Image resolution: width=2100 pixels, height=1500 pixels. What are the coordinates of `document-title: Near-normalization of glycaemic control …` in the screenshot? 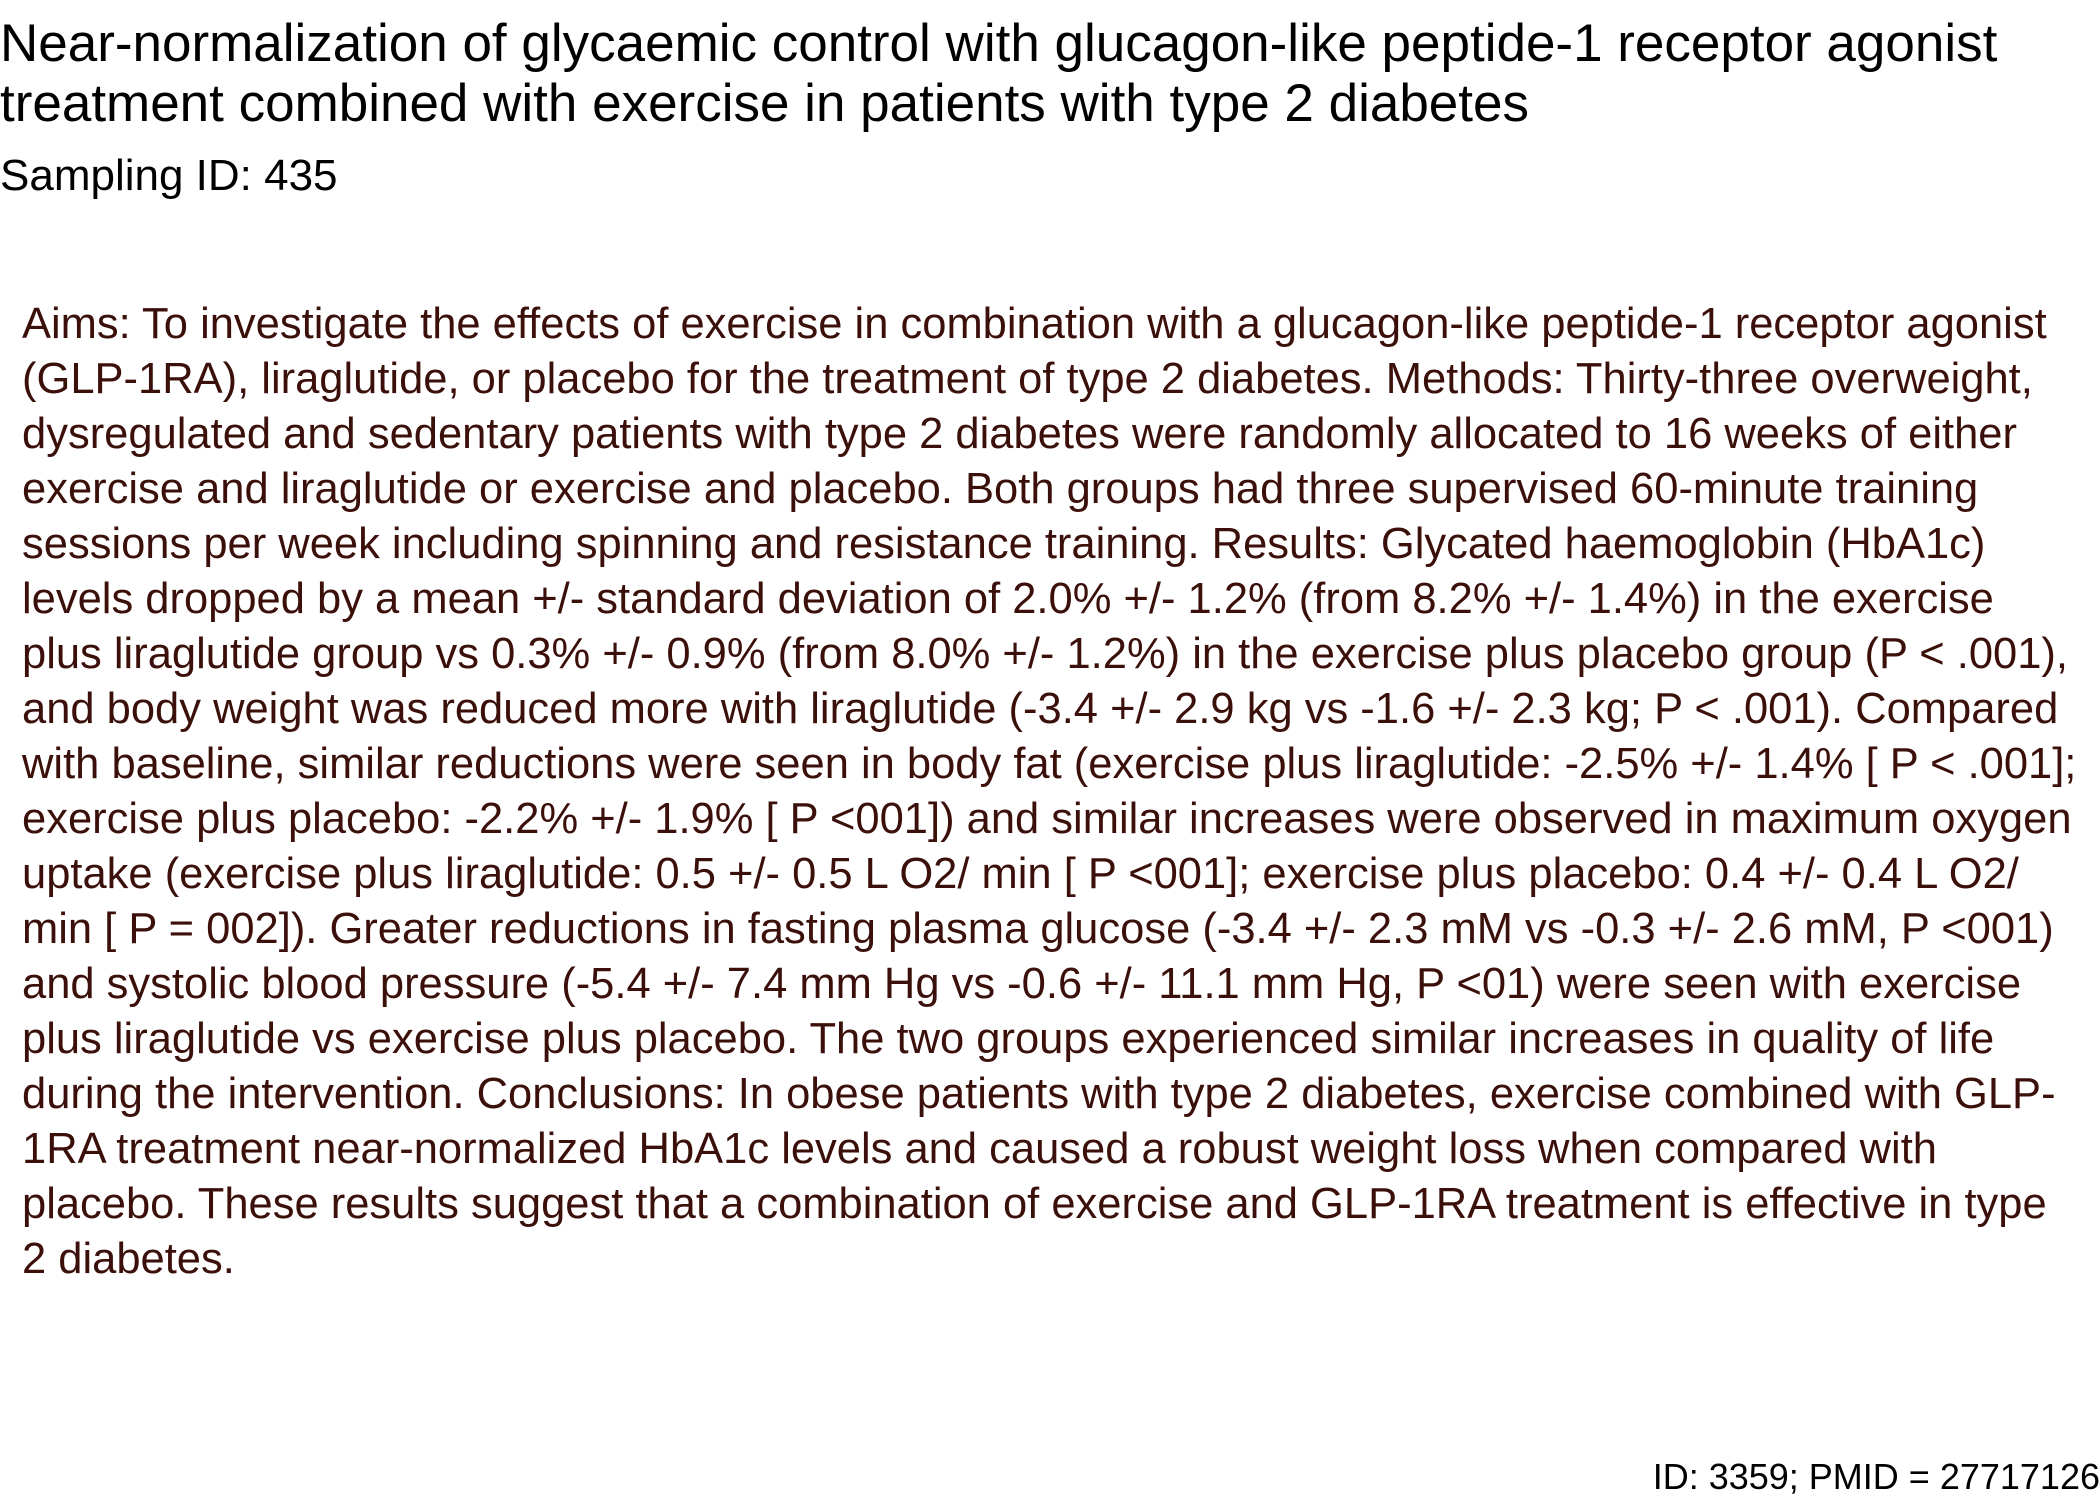 It's located at (999, 73).